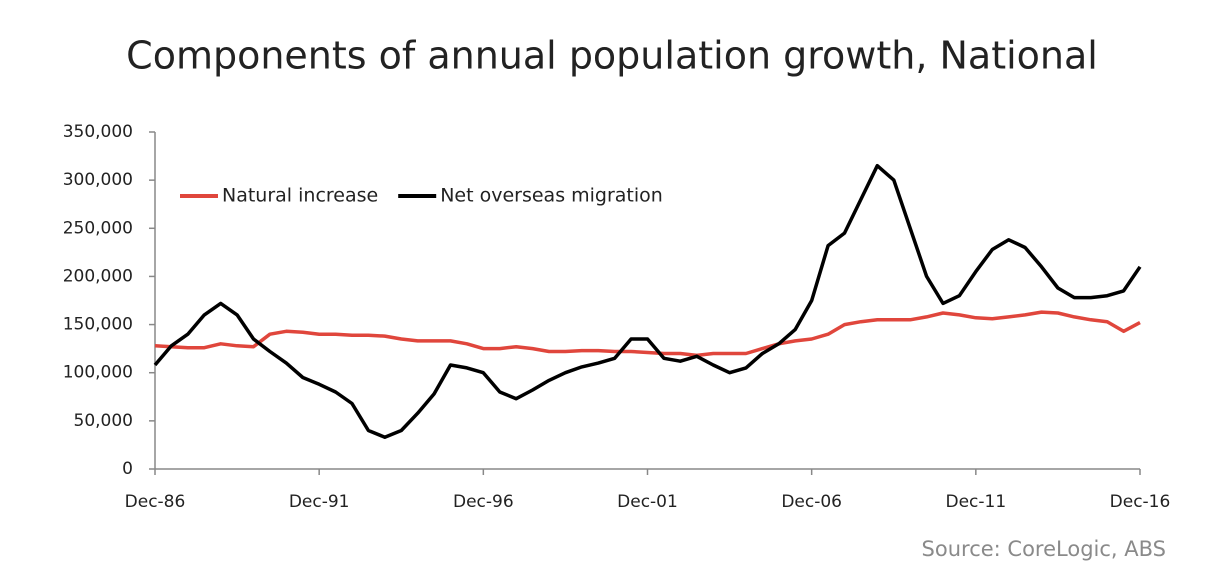 The height and width of the screenshot is (570, 1220). I want to click on x-tick-label: Dec-01, so click(647, 502).